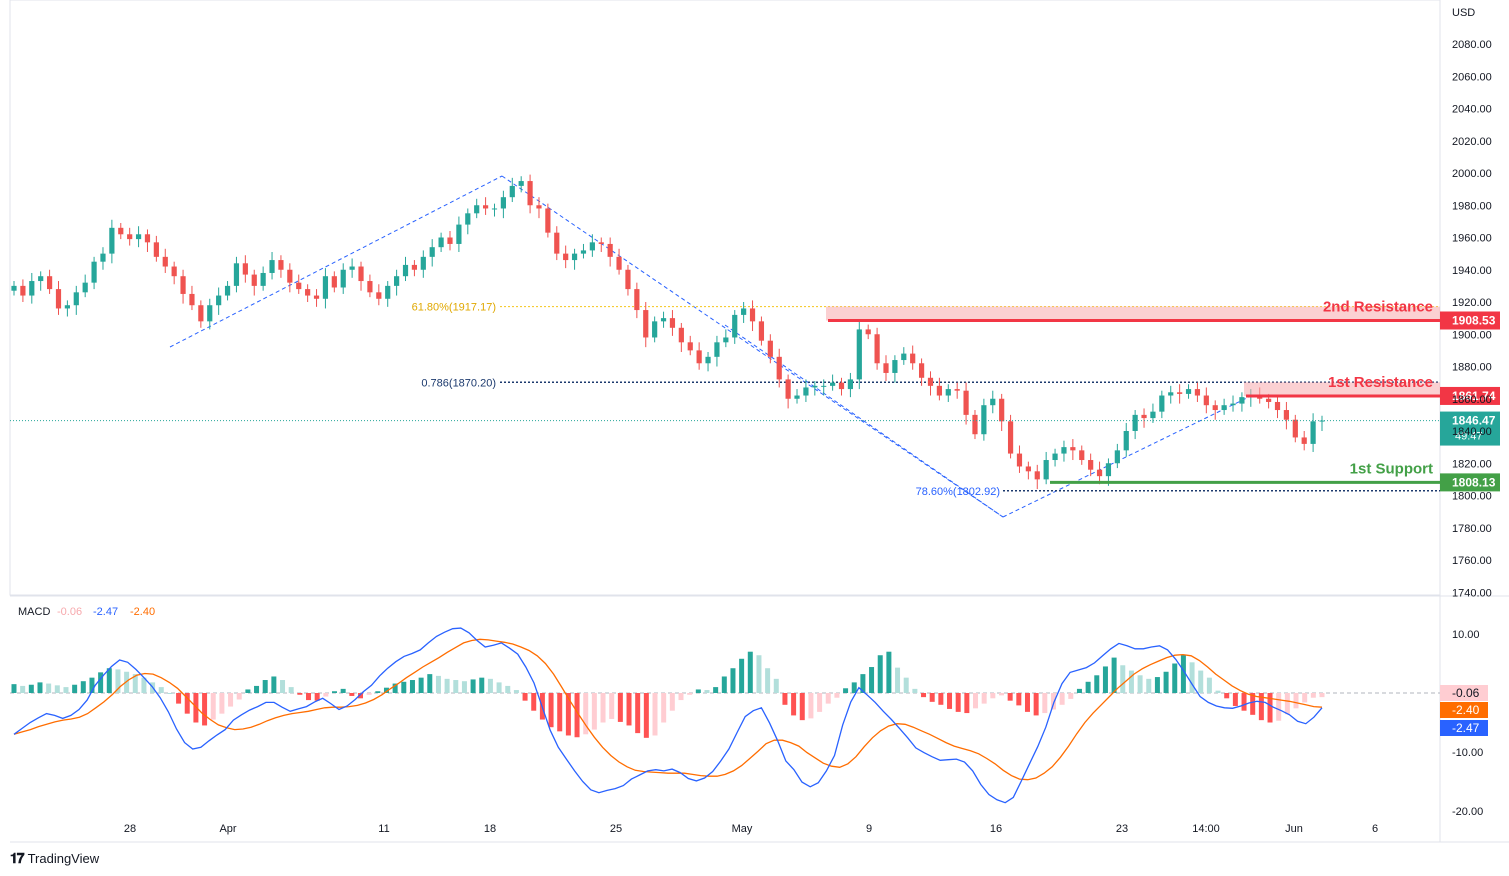 The image size is (1509, 876). I want to click on time-tick-label: 28, so click(130, 829).